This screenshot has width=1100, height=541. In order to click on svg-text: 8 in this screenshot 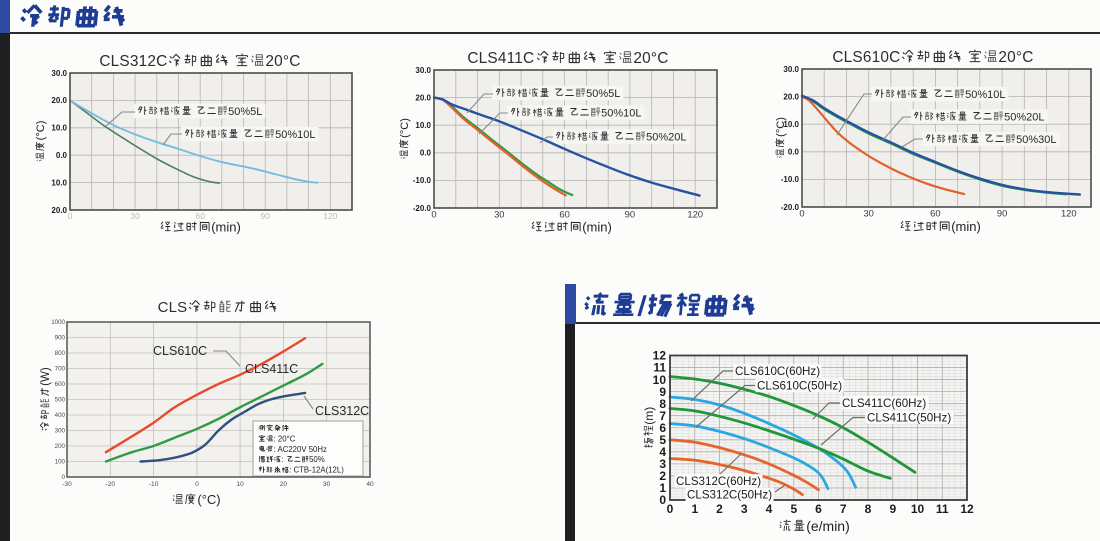, I will do `click(868, 509)`.